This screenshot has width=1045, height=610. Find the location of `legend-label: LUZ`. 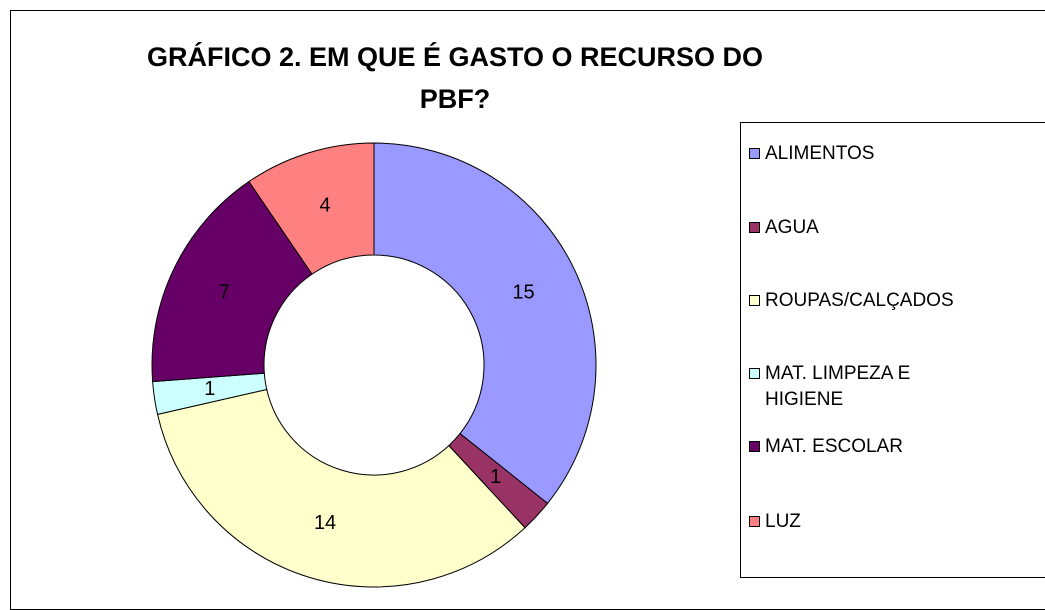

legend-label: LUZ is located at coordinates (783, 521).